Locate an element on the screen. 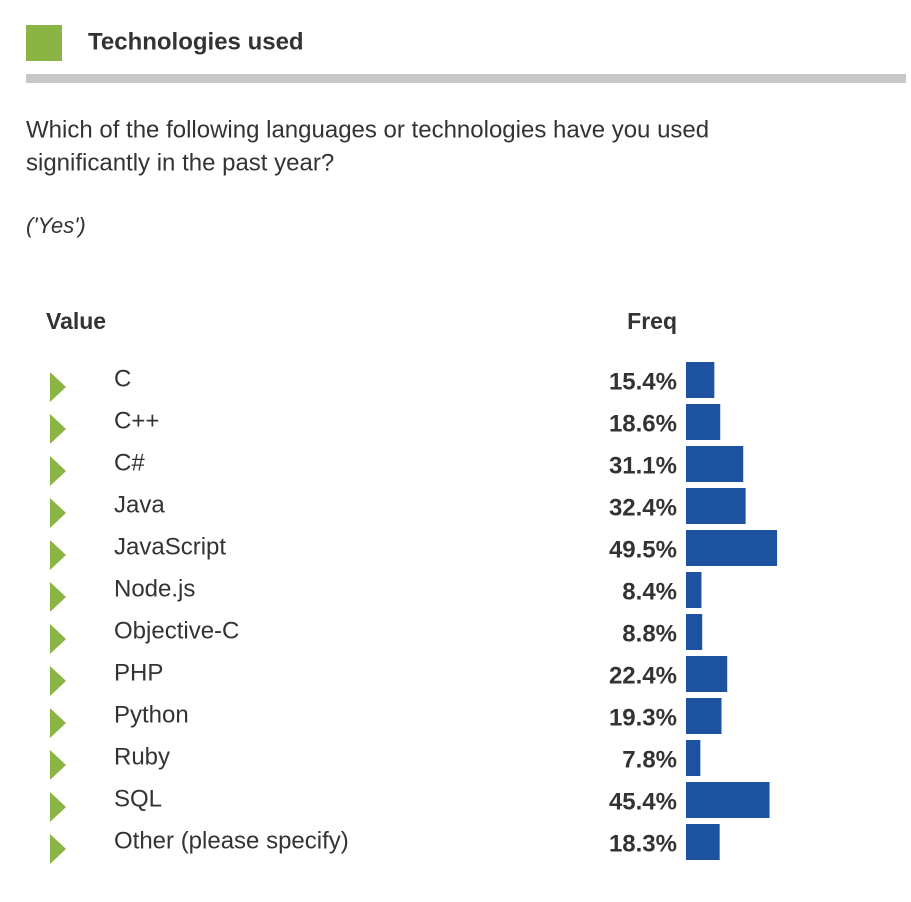  value-label: 18.3% is located at coordinates (643, 843).